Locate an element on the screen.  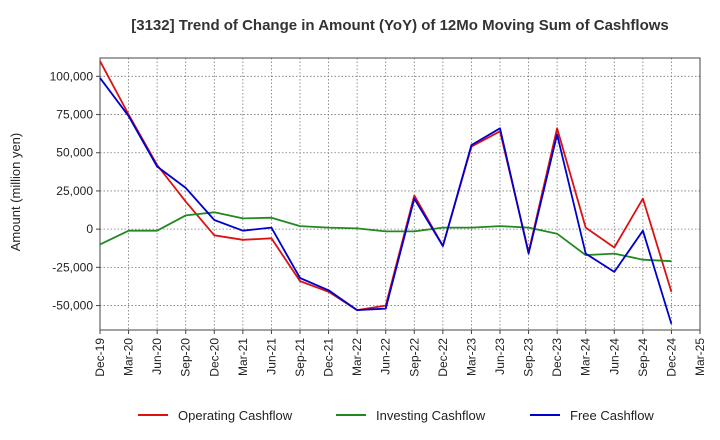
x-tick-label: Dec-20 is located at coordinates (214, 357).